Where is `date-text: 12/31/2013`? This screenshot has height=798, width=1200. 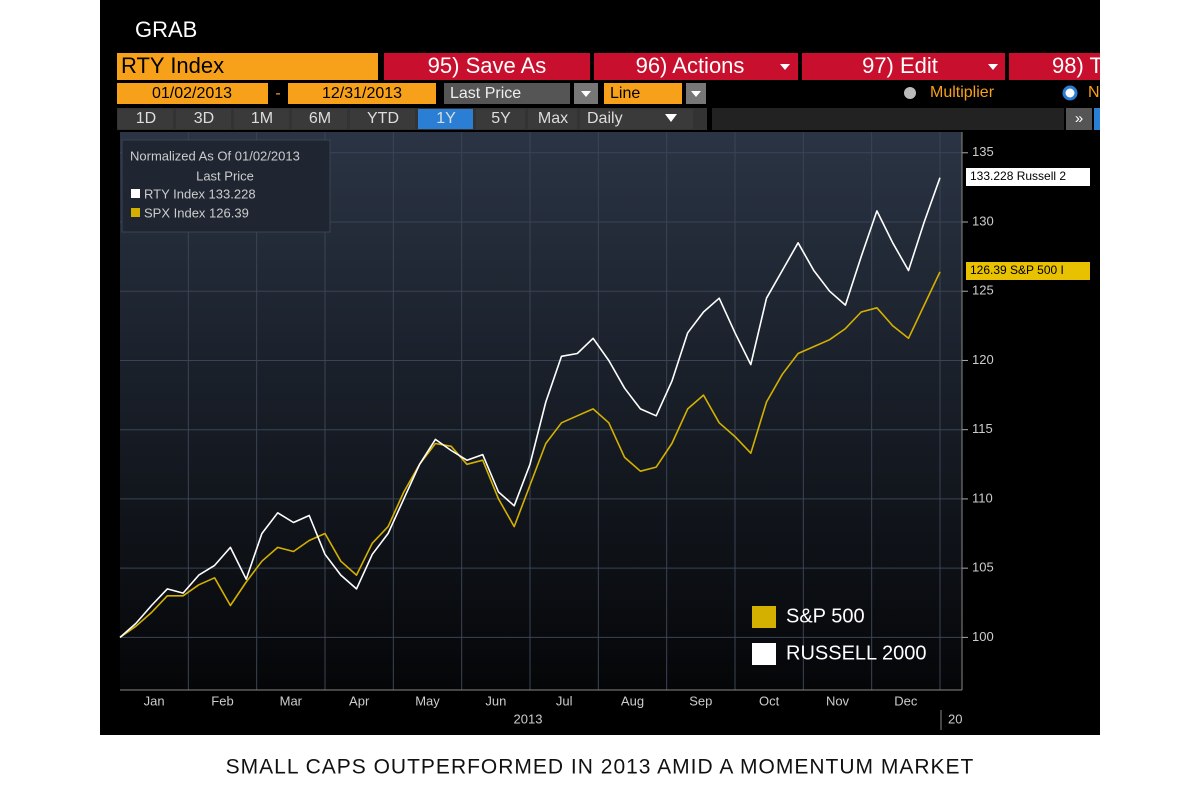
date-text: 12/31/2013 is located at coordinates (362, 93).